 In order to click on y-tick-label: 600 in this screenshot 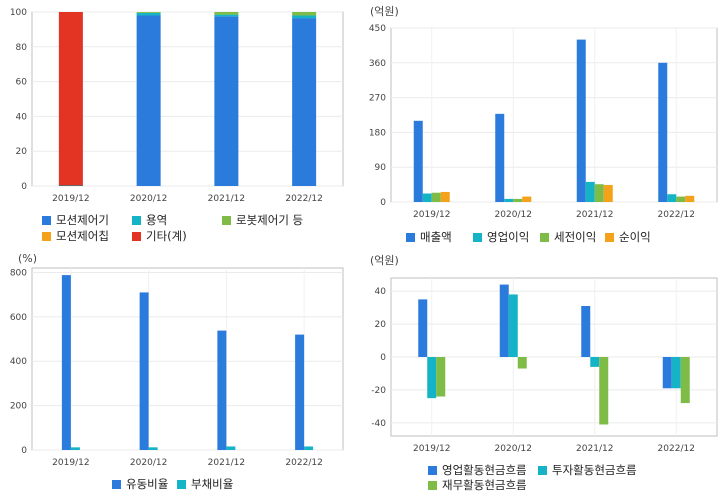, I will do `click(18, 318)`.